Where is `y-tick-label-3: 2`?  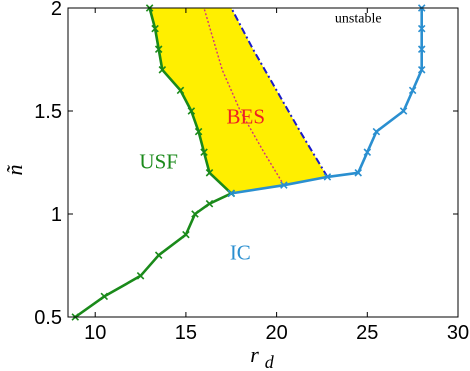
y-tick-label-3: 2 is located at coordinates (56, 10).